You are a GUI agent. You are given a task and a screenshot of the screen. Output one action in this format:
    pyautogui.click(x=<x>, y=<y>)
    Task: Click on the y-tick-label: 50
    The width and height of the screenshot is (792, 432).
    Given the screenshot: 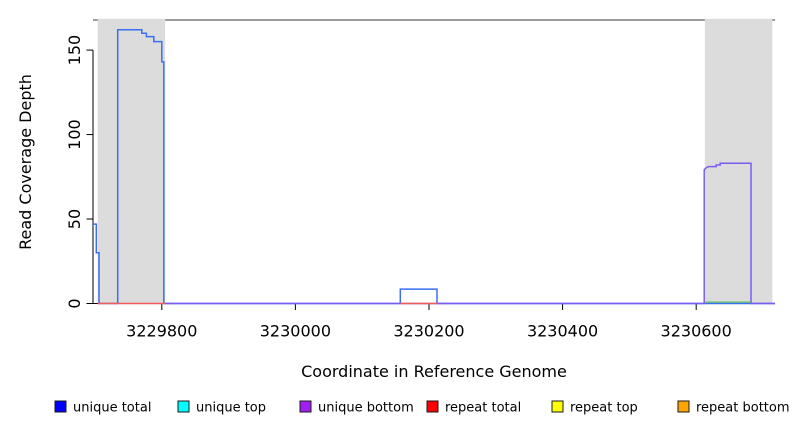 What is the action you would take?
    pyautogui.click(x=74, y=219)
    